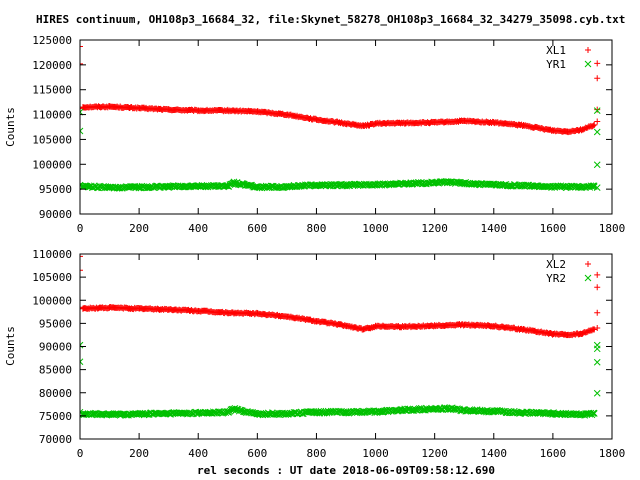 The width and height of the screenshot is (640, 480). What do you see at coordinates (588, 64) in the screenshot?
I see `legend-marker-yr1` at bounding box center [588, 64].